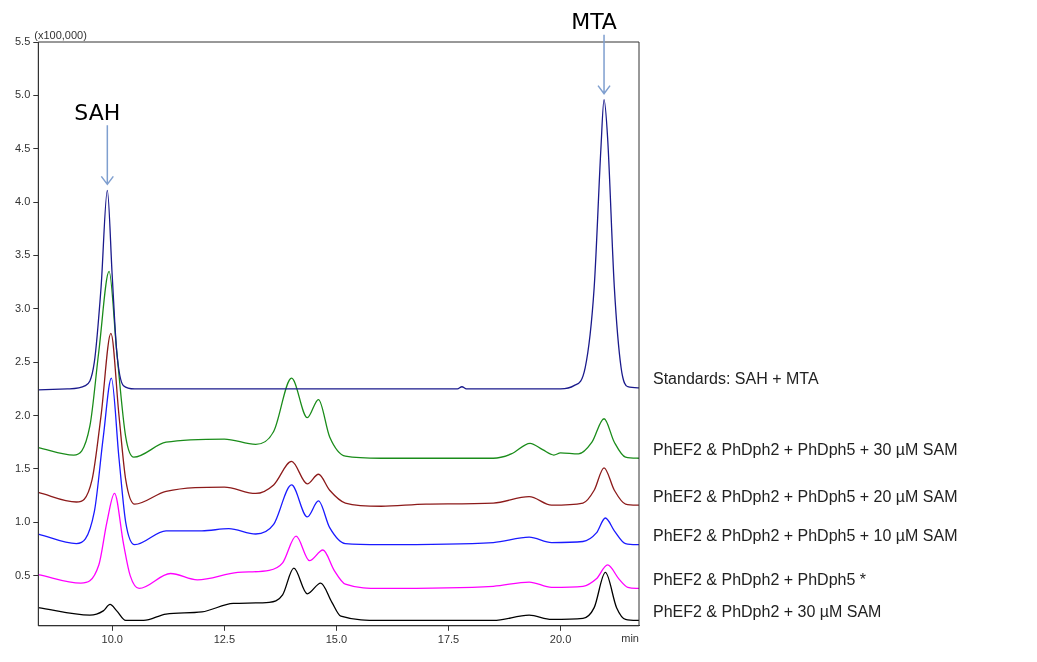  Describe the element at coordinates (22, 201) in the screenshot. I see `y-tick-label: 4.0` at that location.